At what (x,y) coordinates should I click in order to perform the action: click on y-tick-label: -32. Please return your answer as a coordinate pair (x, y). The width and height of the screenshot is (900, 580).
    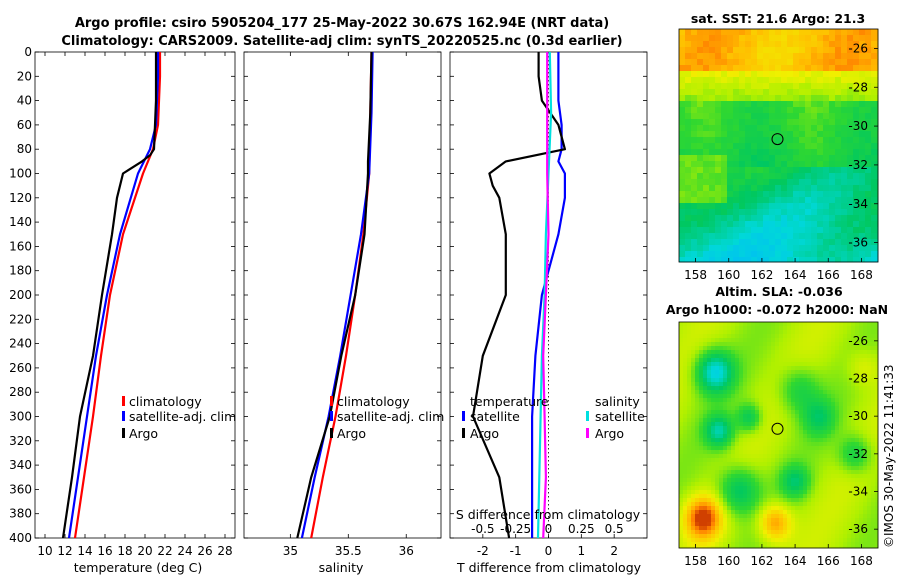
    Looking at the image, I should click on (858, 454).